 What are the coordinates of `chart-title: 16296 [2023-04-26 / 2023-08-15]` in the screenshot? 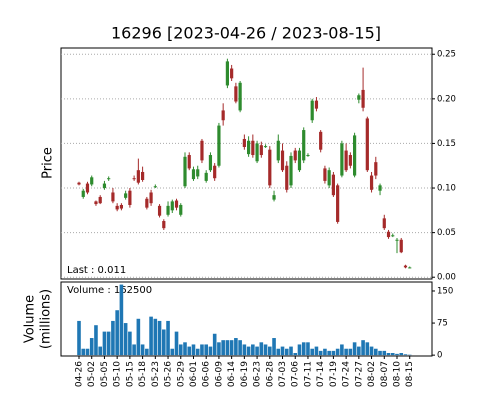 It's located at (246, 33).